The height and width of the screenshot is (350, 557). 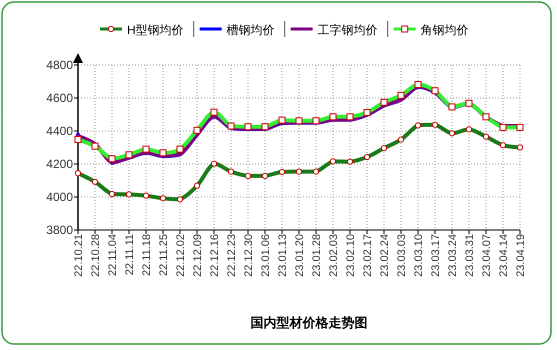 I want to click on y-tick-label: 4200, so click(x=60, y=164).